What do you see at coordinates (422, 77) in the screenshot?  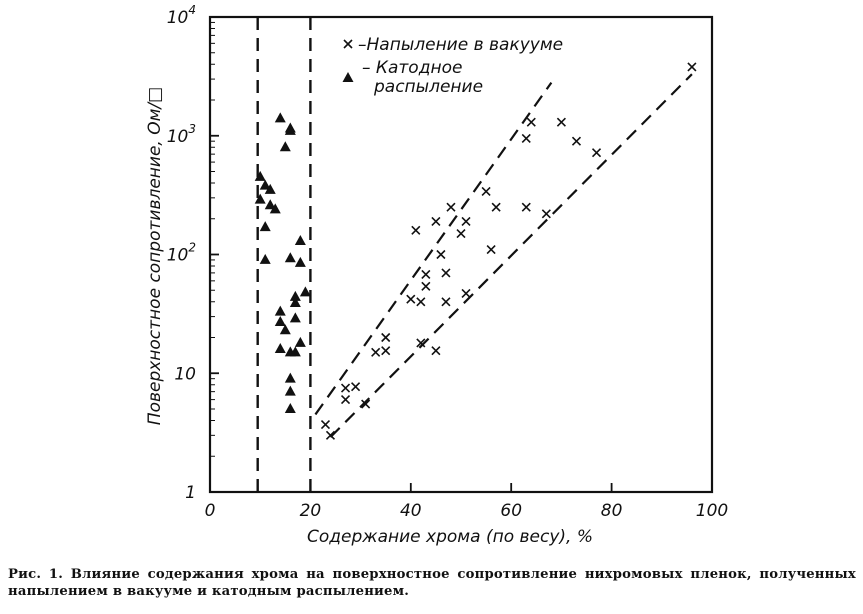 I see `legend-label-cathode: – Катодное распыление` at bounding box center [422, 77].